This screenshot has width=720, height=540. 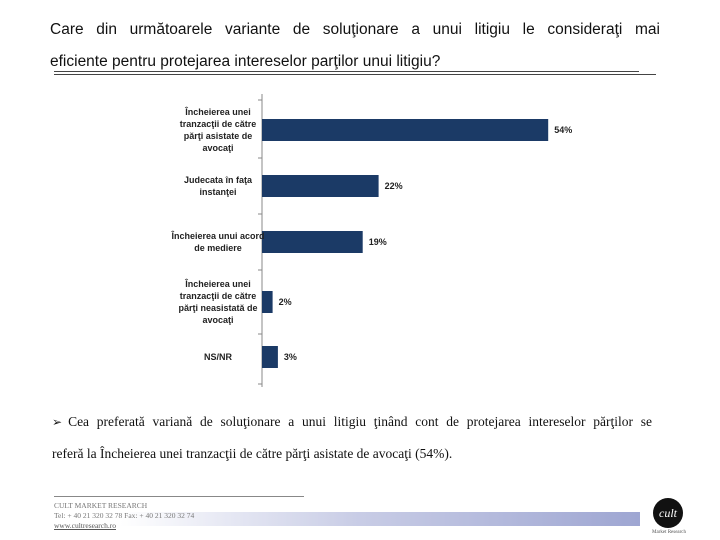 I want to click on footer-gradient-band, so click(x=380, y=519).